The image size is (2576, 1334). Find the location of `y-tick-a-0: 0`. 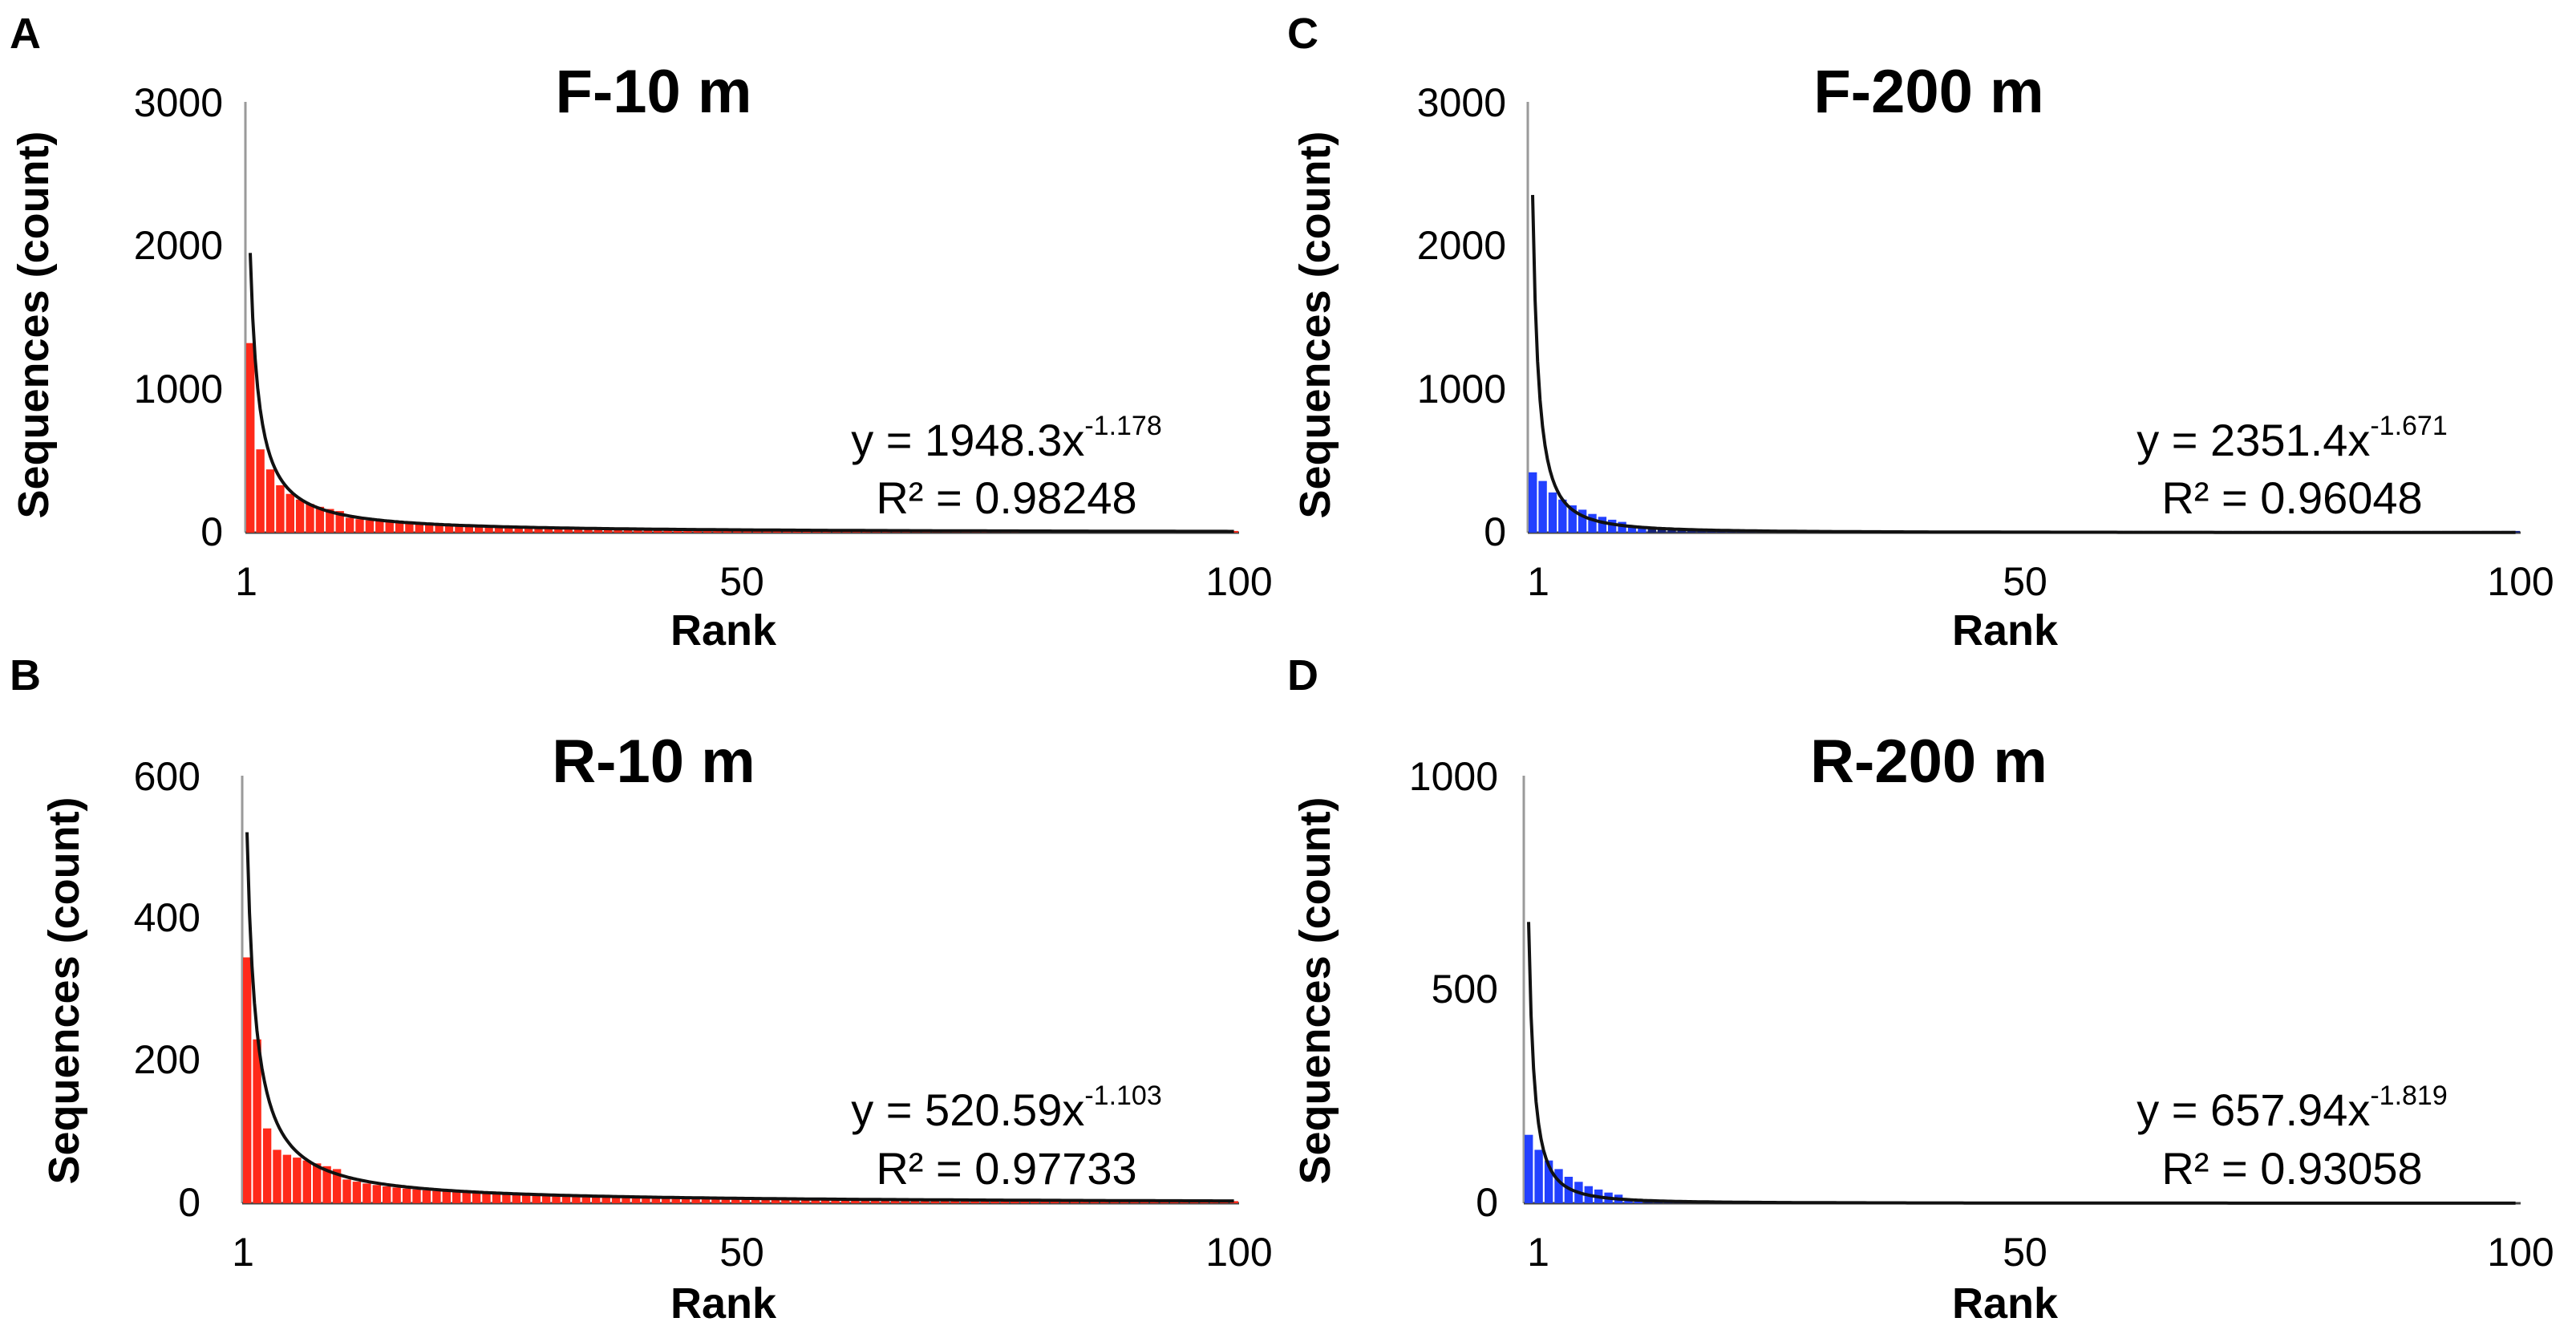

y-tick-a-0: 0 is located at coordinates (211, 531).